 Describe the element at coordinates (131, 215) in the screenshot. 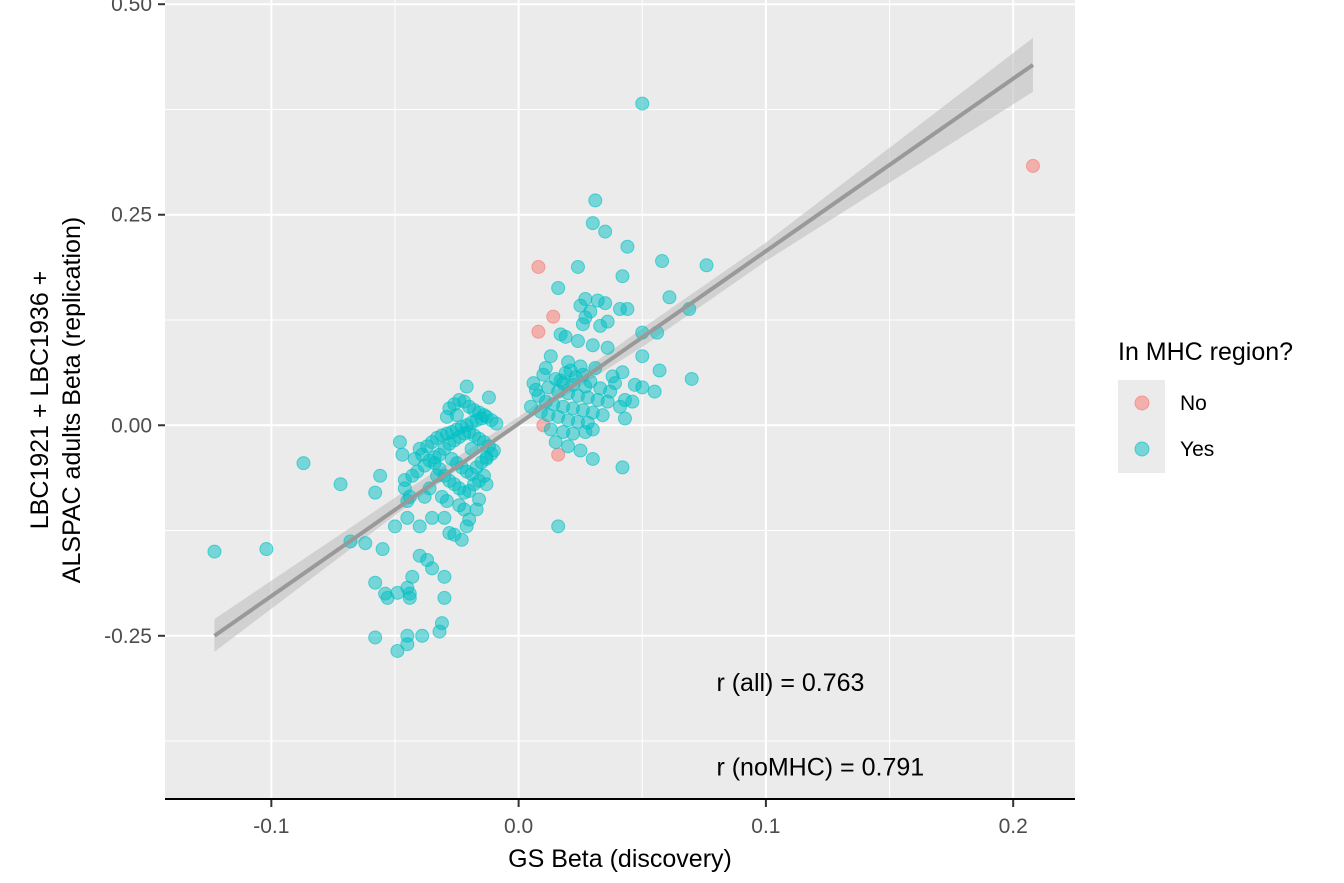

I see `y-tick-label: 0.25` at that location.